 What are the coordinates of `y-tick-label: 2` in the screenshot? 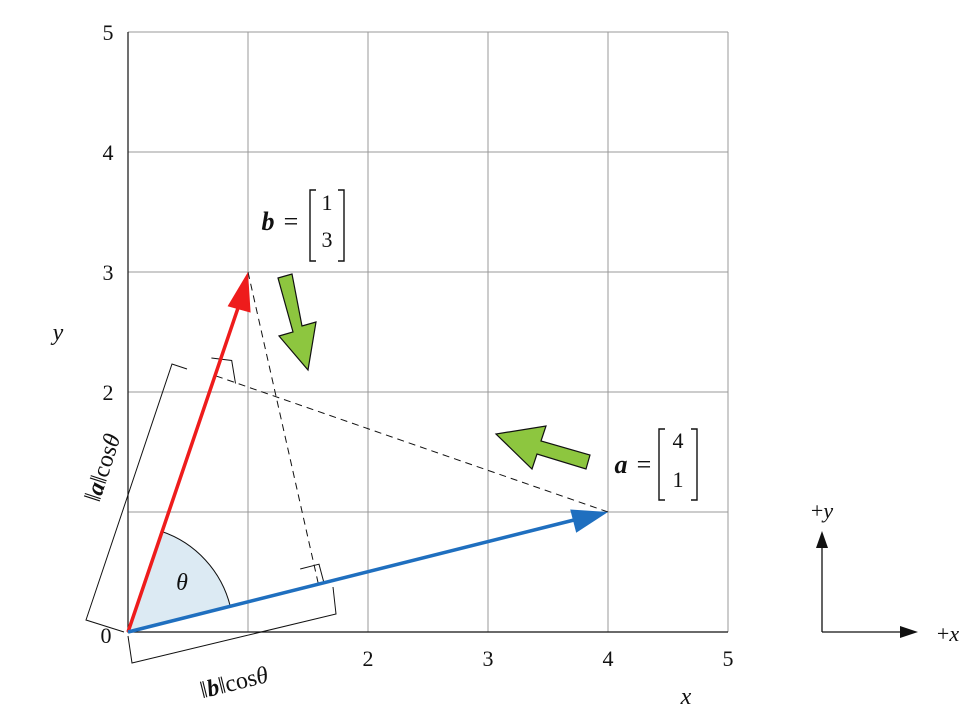 It's located at (108, 392).